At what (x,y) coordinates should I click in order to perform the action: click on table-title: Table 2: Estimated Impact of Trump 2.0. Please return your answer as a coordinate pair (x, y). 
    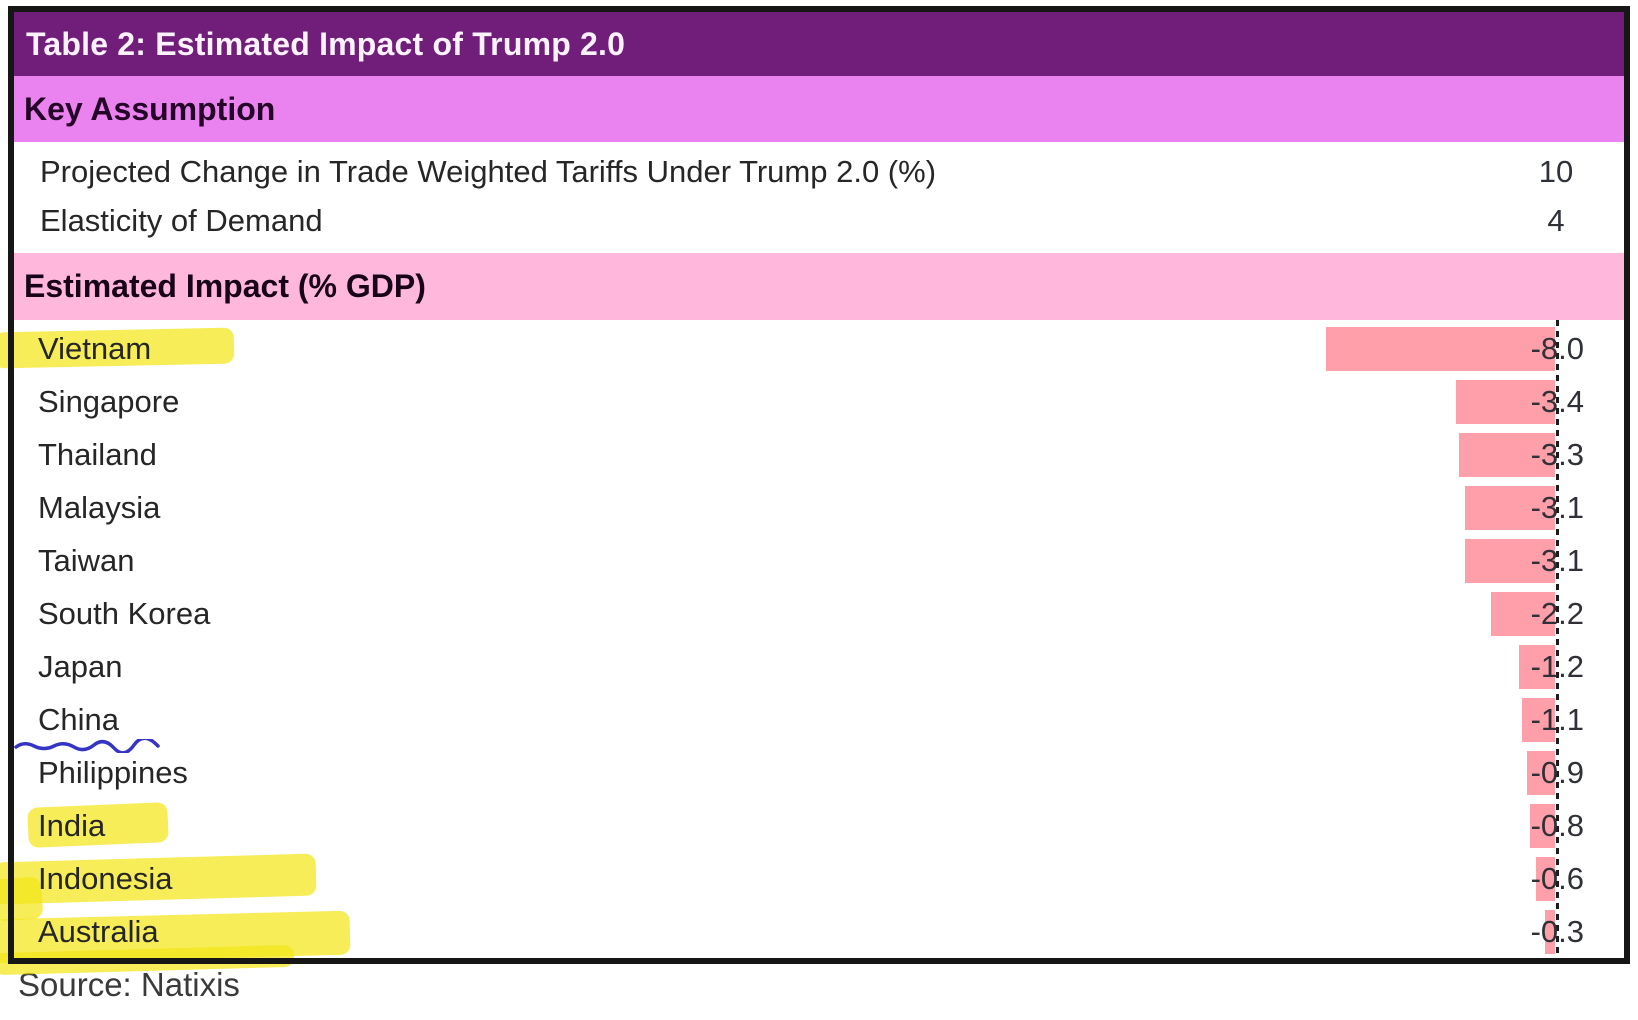
    Looking at the image, I should click on (326, 43).